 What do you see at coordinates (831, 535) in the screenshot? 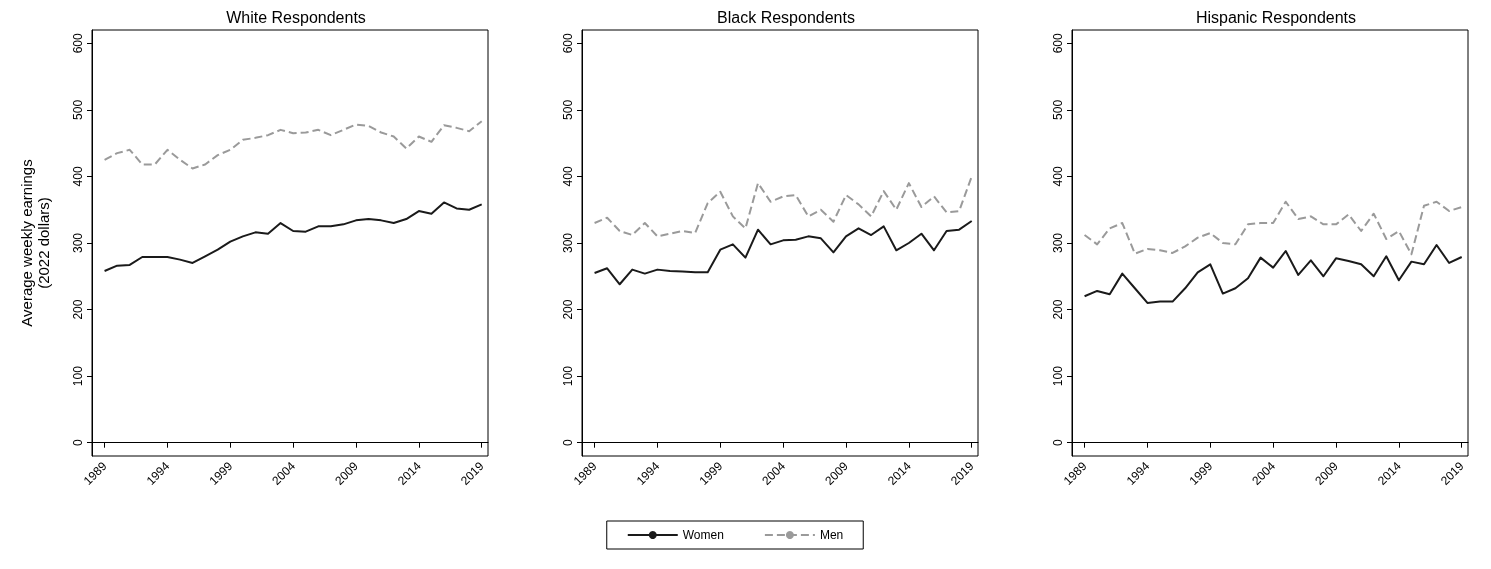
I see `legend-label: Men` at bounding box center [831, 535].